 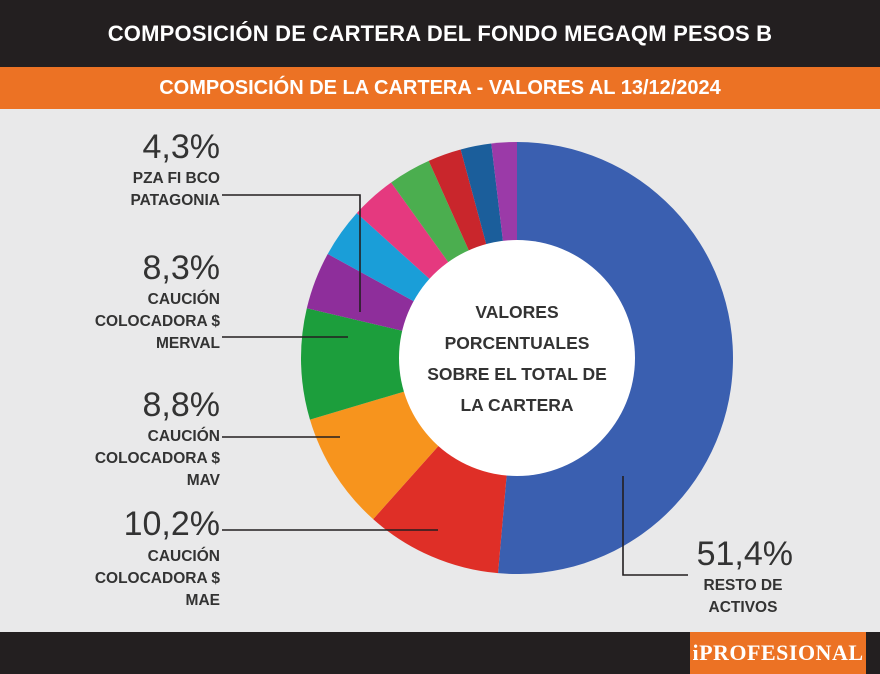 I want to click on pct-label-patagonia: 4,3%, so click(x=182, y=147).